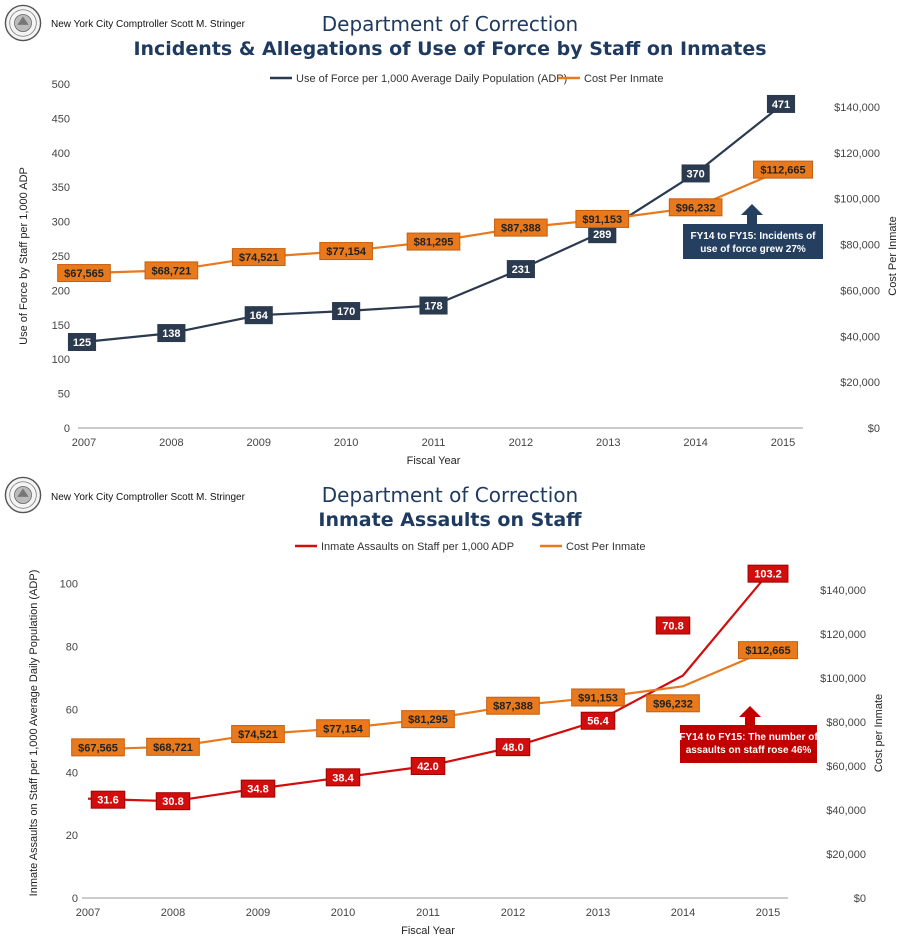 This screenshot has width=900, height=940. I want to click on data-label: 30.8, so click(172, 802).